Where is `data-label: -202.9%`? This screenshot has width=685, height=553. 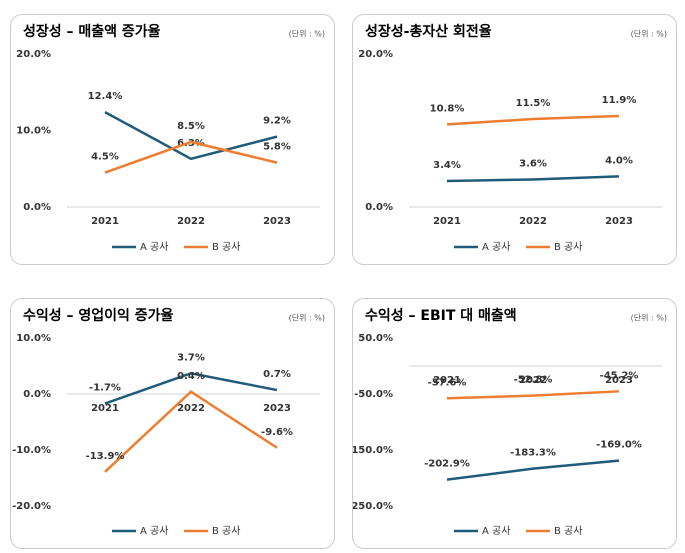 data-label: -202.9% is located at coordinates (447, 464).